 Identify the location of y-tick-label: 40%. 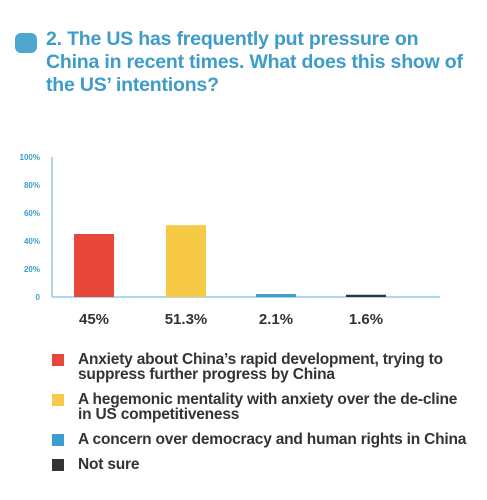
(32, 241).